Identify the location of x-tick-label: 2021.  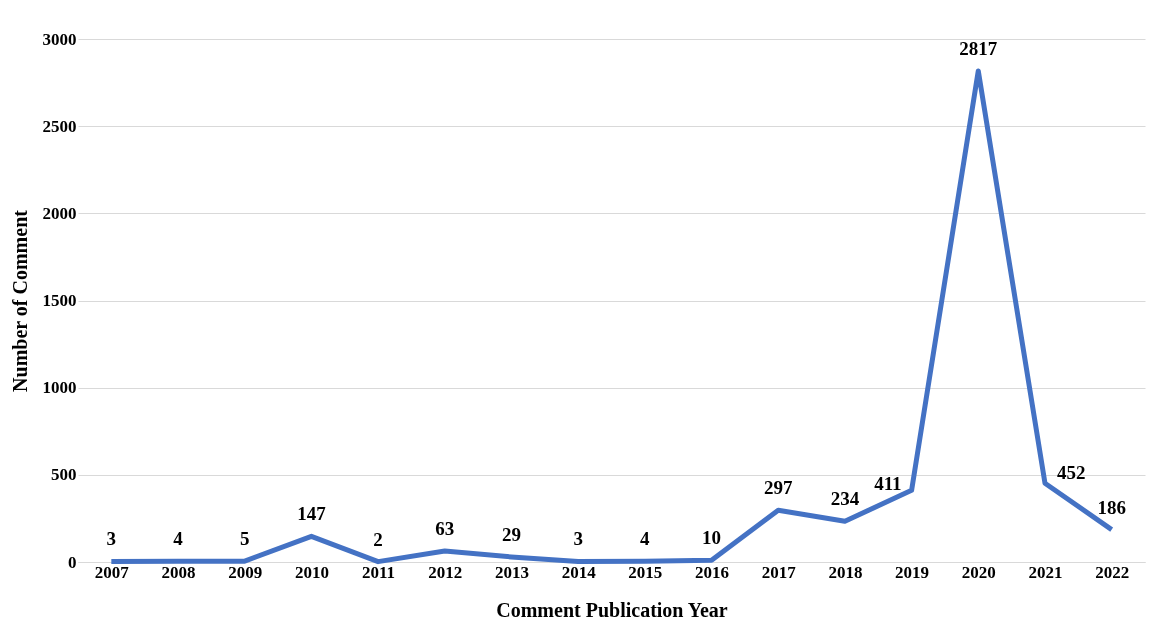
(1045, 572).